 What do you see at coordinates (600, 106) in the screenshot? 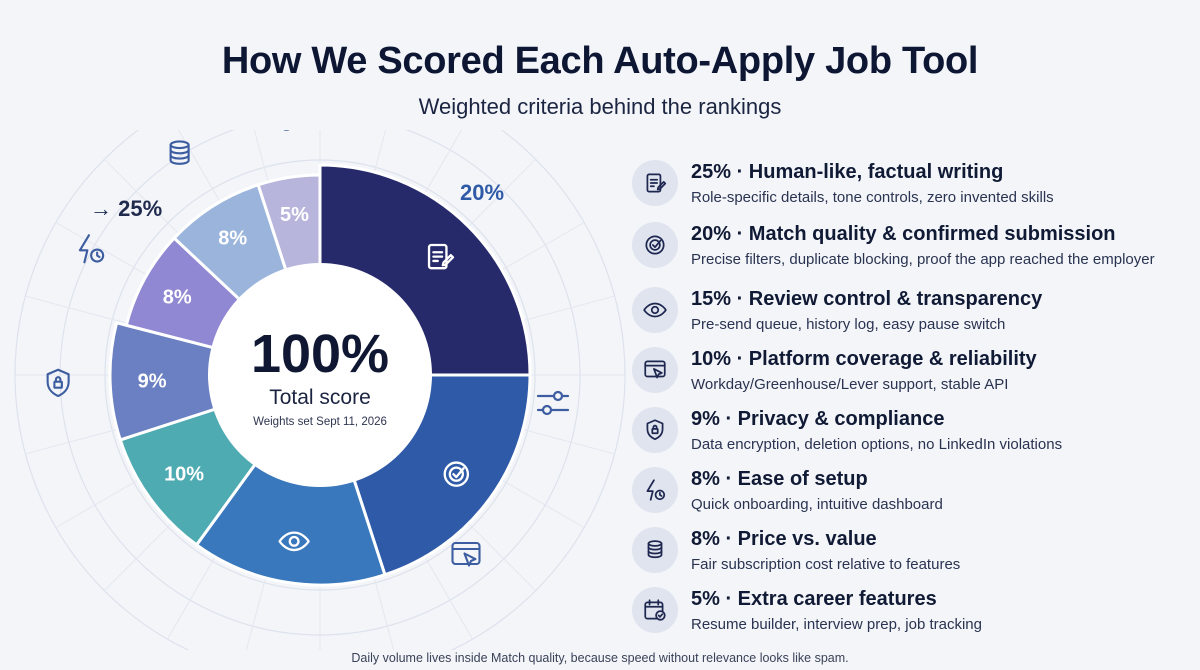
I see `page-subtitle: Weighted criteria behind the rankings` at bounding box center [600, 106].